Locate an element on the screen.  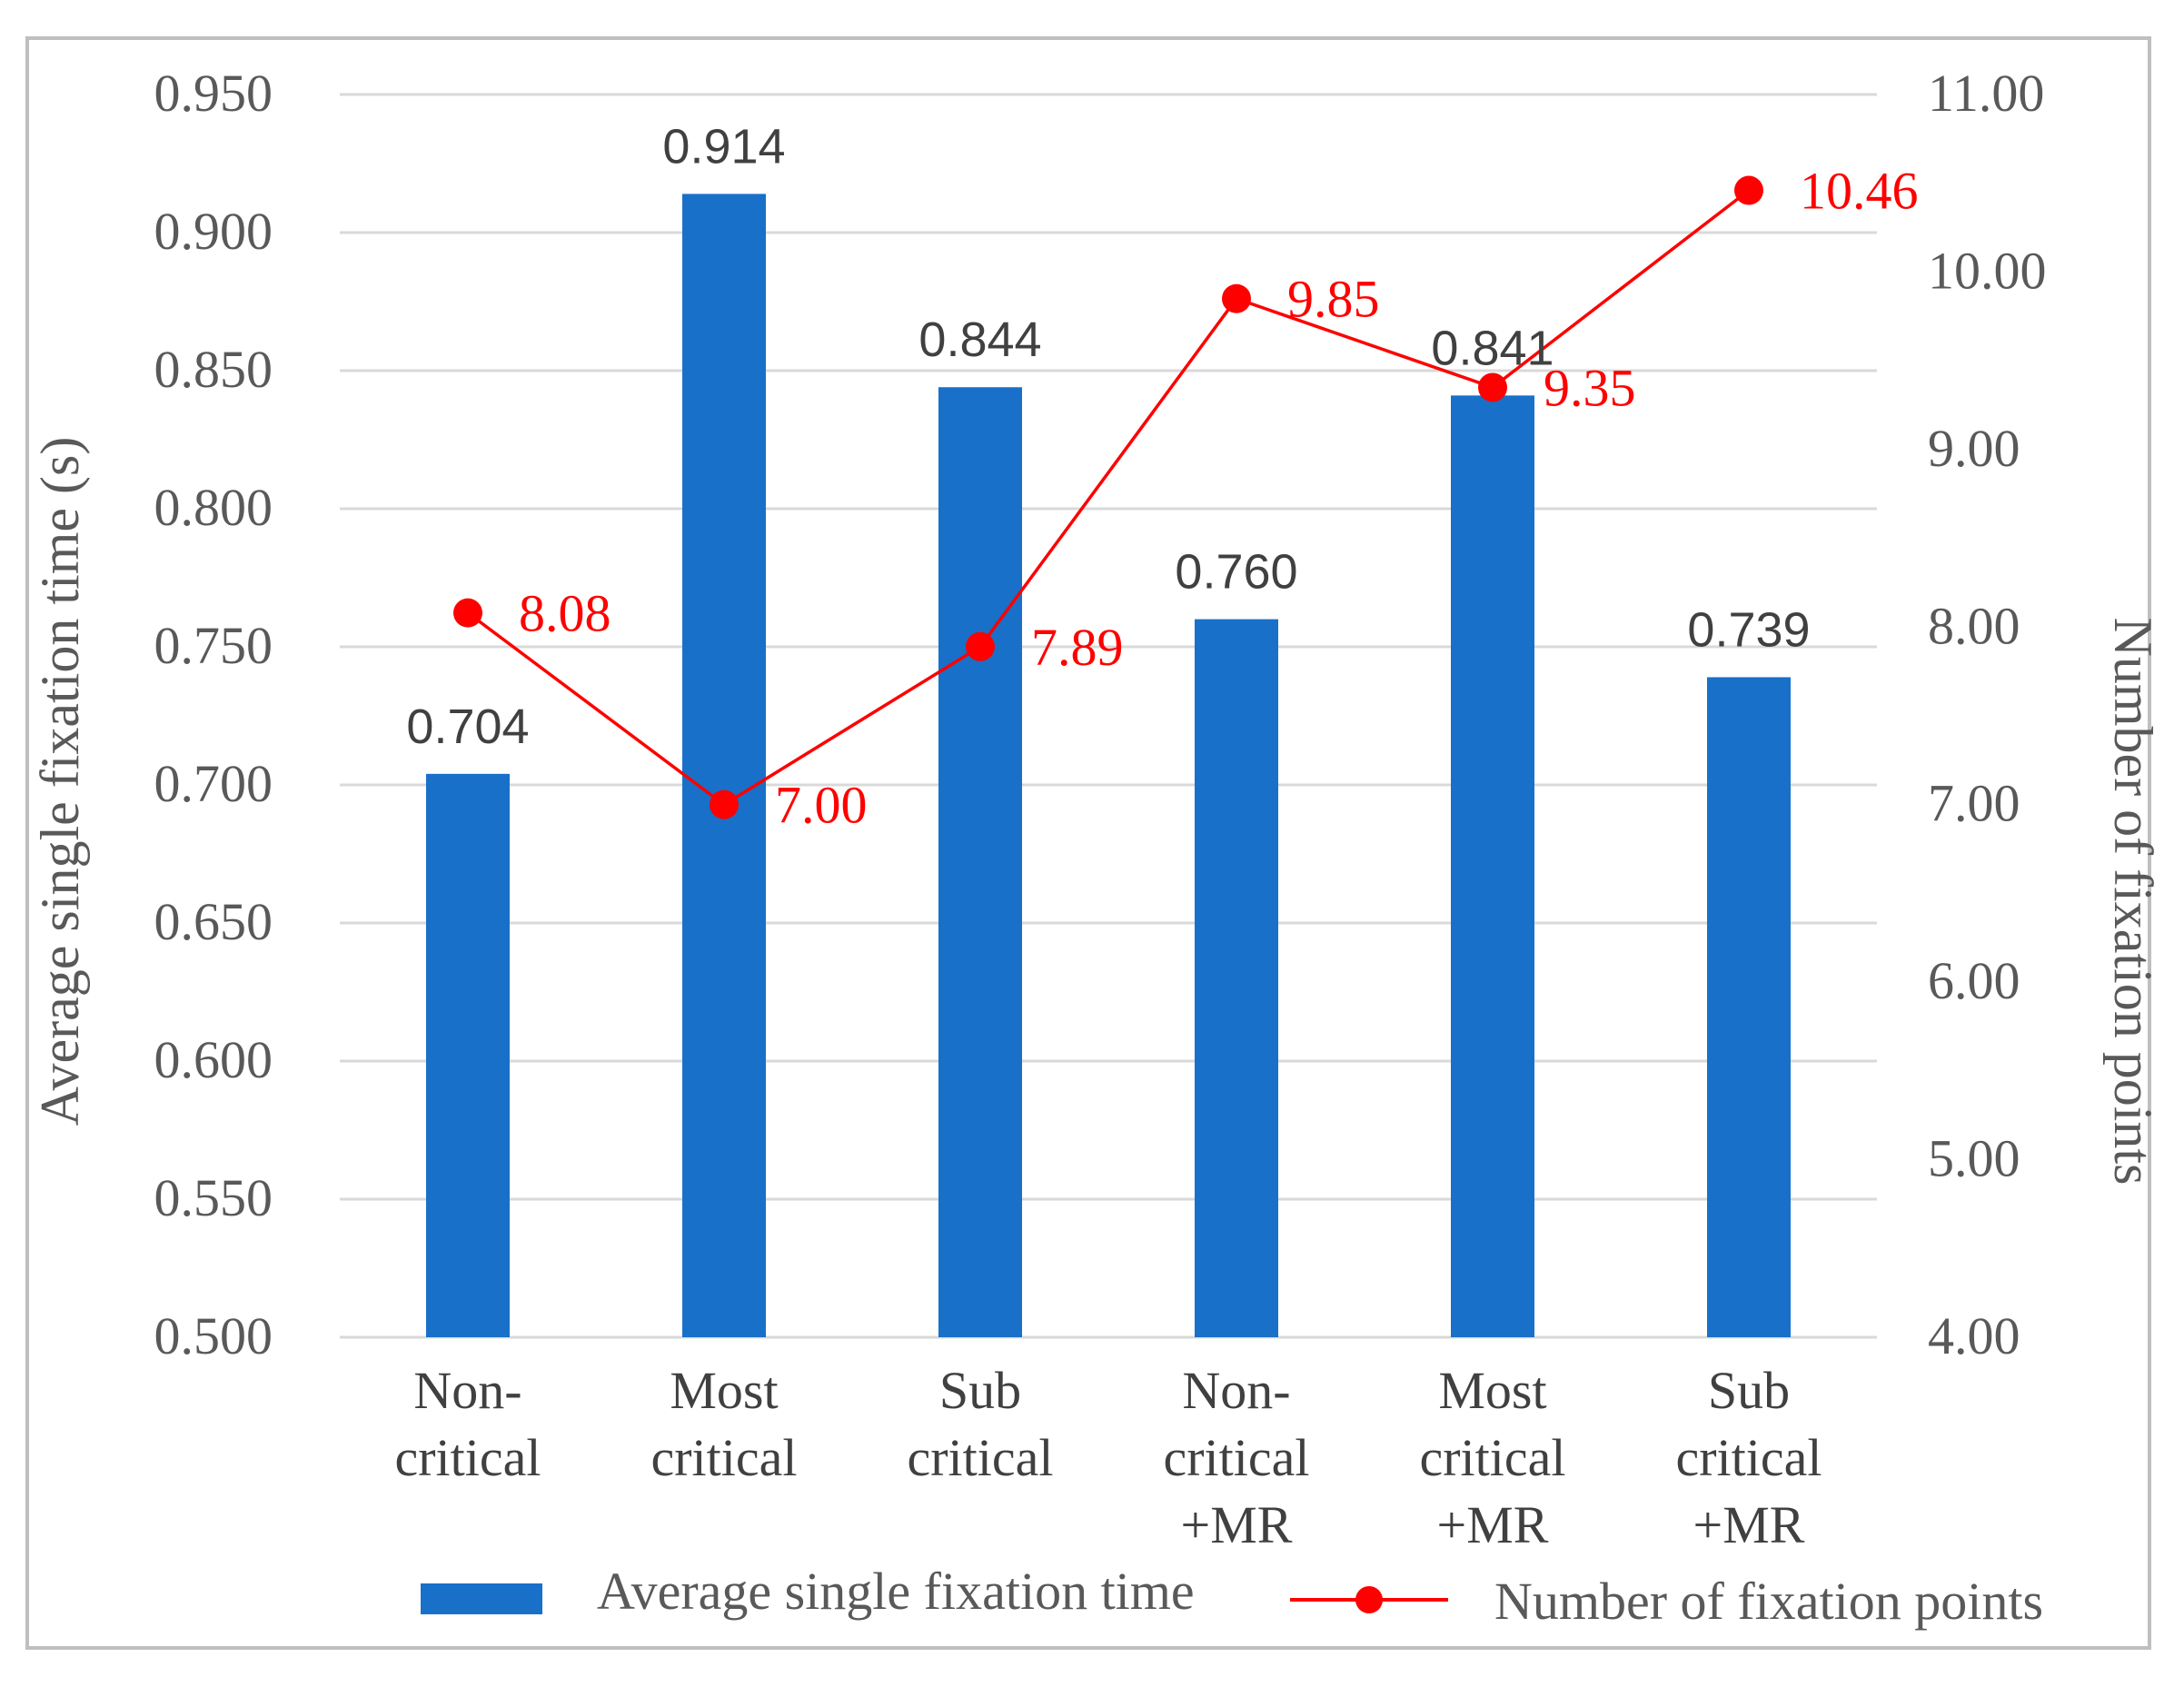
bar-value-label: 0.760 is located at coordinates (1236, 572).